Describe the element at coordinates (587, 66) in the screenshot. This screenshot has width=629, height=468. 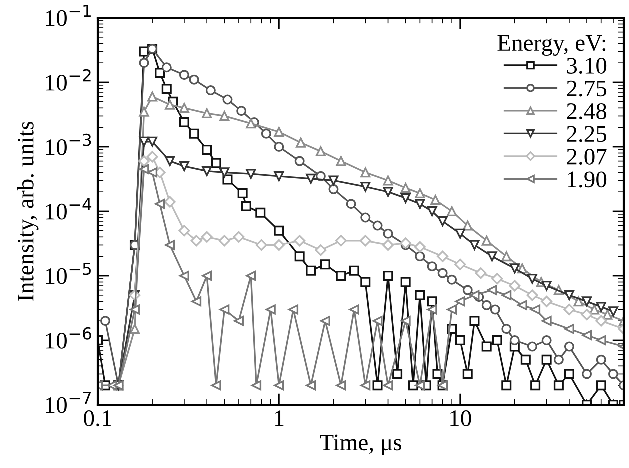
I see `legend-label: 3.10` at that location.